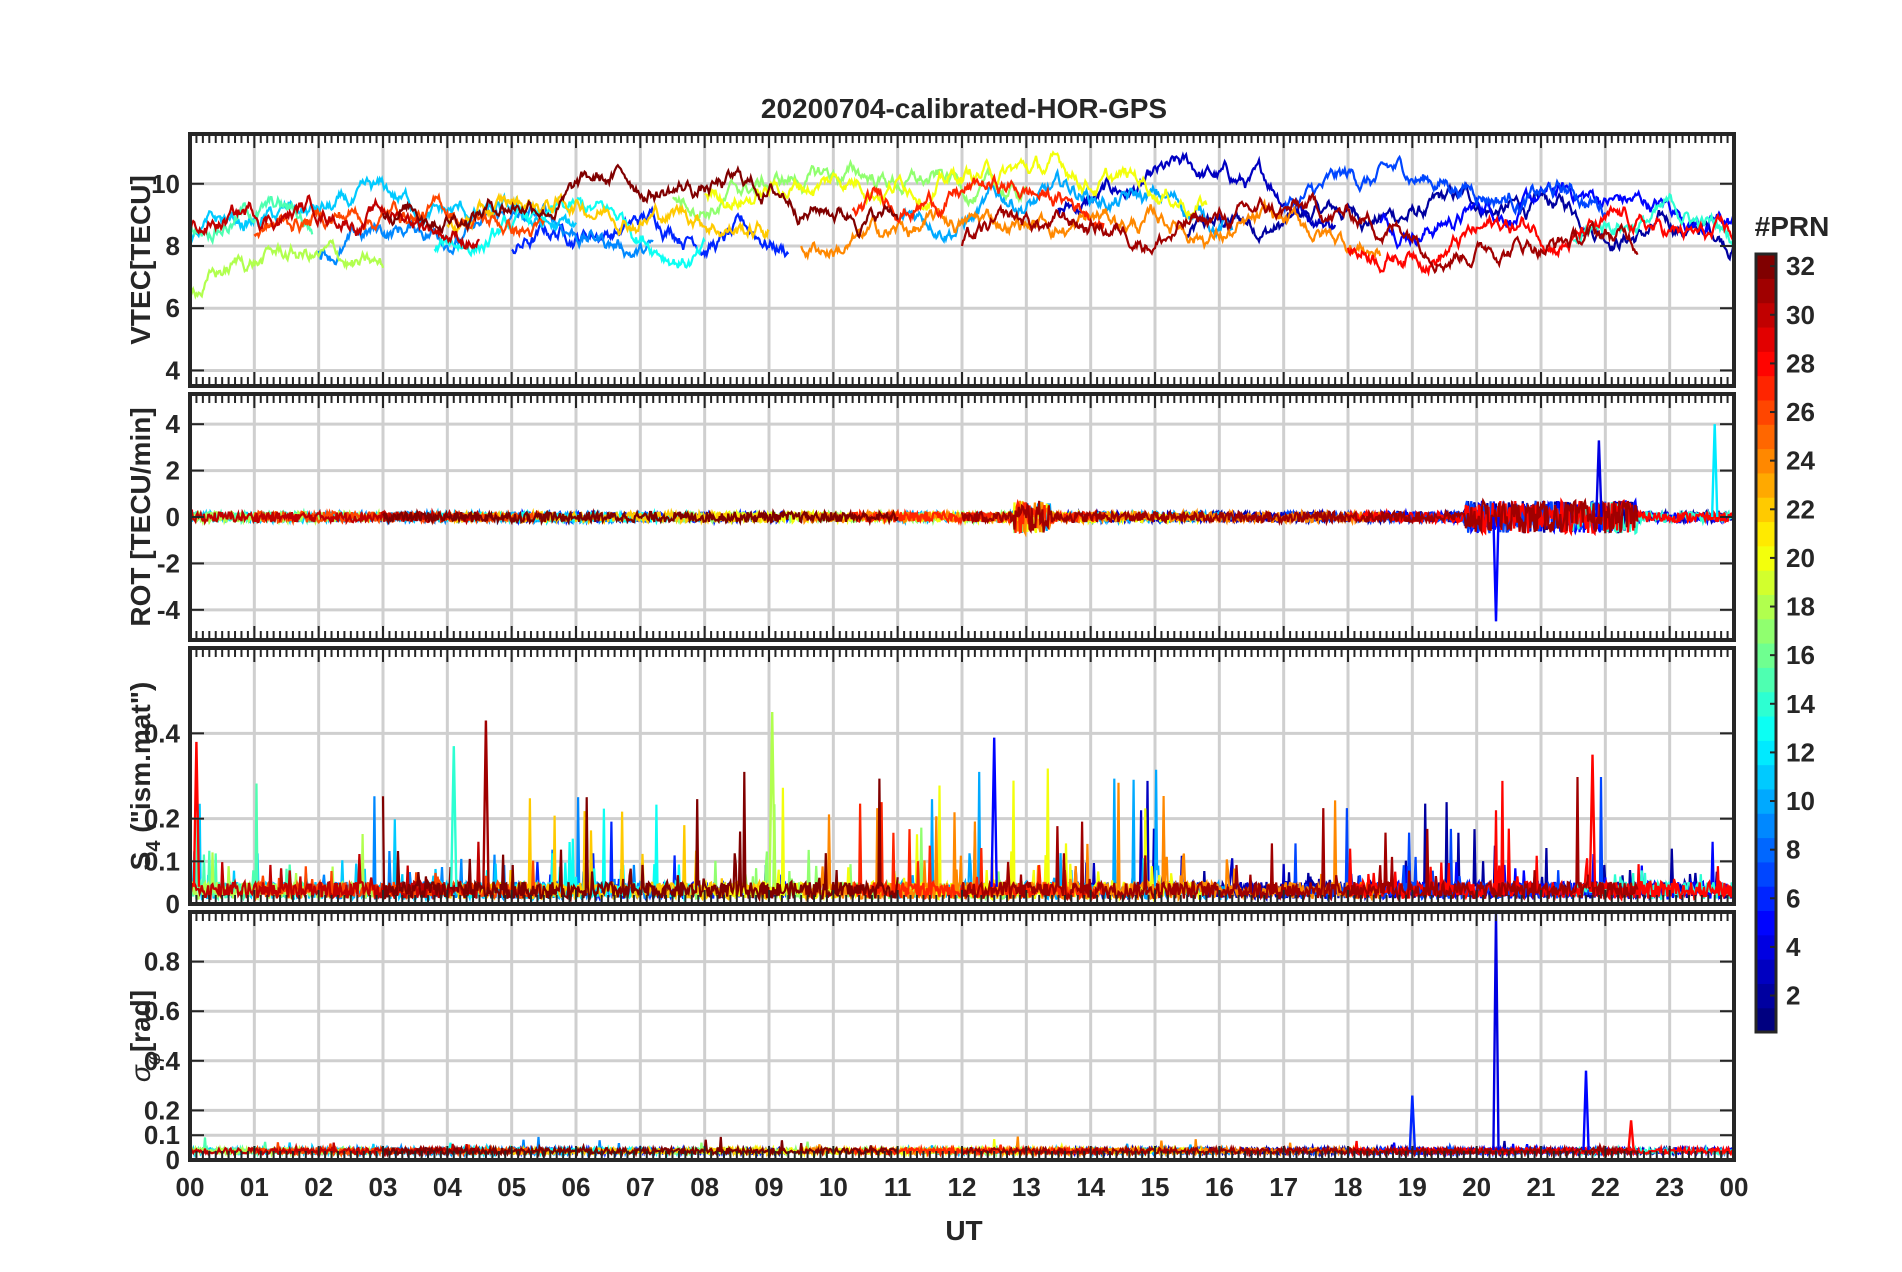  What do you see at coordinates (1605, 1187) in the screenshot?
I see `x-tick-label: 22` at bounding box center [1605, 1187].